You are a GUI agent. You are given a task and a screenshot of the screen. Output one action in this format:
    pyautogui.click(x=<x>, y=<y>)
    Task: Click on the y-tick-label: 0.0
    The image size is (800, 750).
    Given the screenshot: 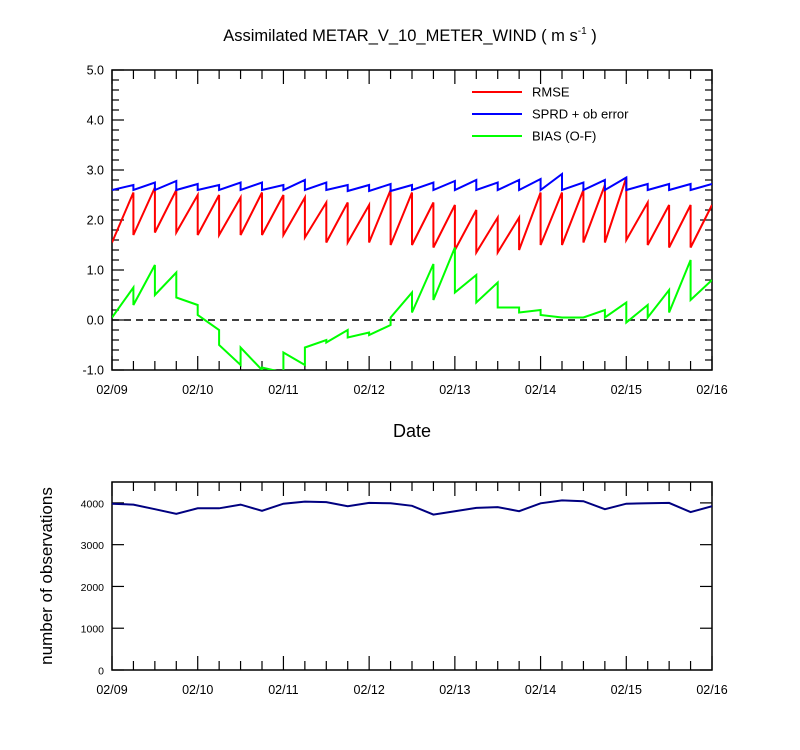 What is the action you would take?
    pyautogui.click(x=95, y=321)
    